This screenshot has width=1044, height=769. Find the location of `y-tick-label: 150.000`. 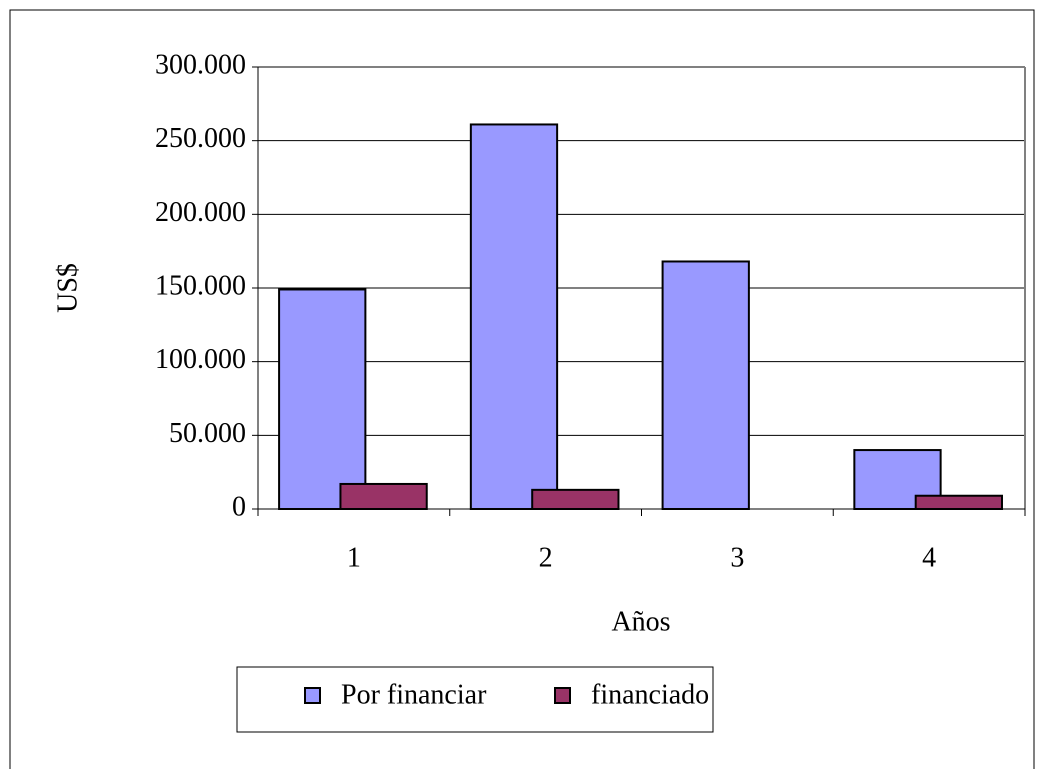

y-tick-label: 150.000 is located at coordinates (200, 285).